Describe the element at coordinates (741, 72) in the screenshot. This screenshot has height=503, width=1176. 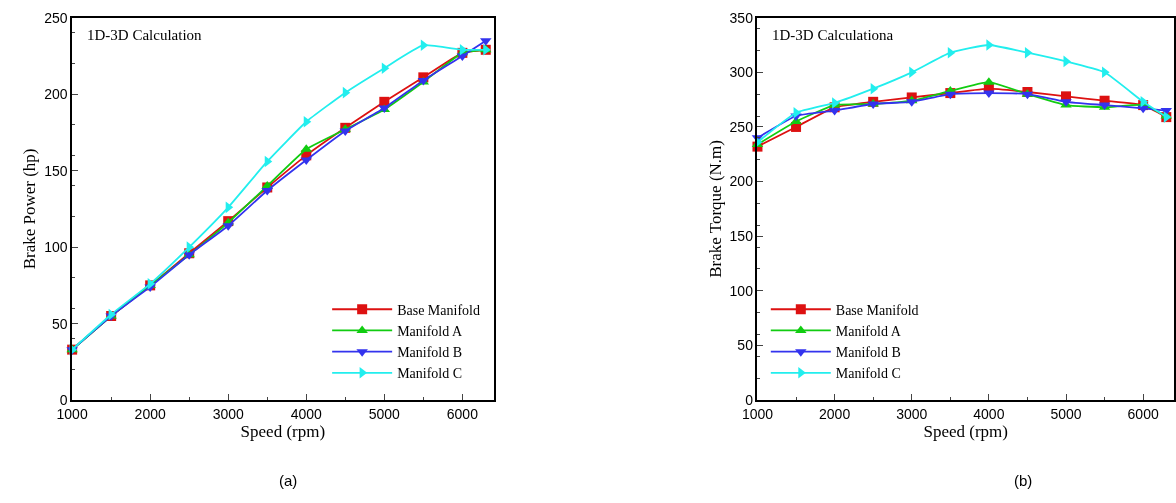
I see `y-tick-label: 300` at that location.